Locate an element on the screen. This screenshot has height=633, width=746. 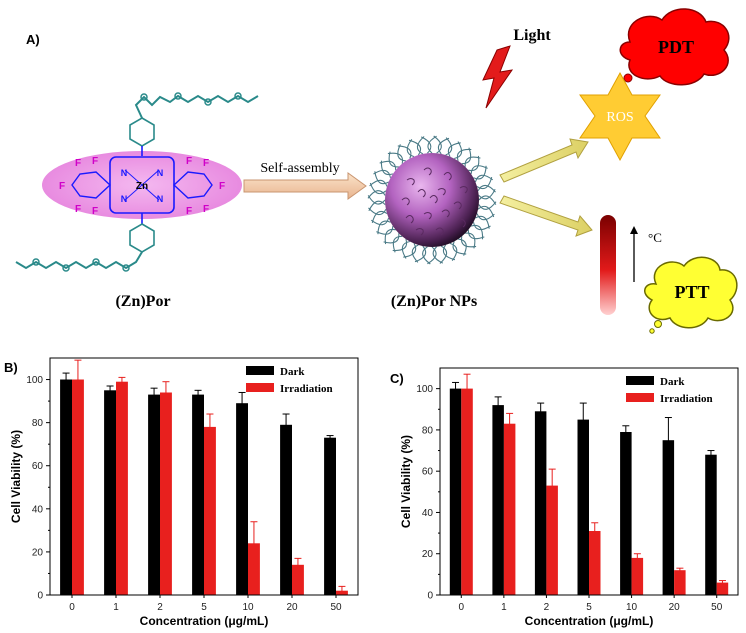
ptt-label: PTT is located at coordinates (691, 292).